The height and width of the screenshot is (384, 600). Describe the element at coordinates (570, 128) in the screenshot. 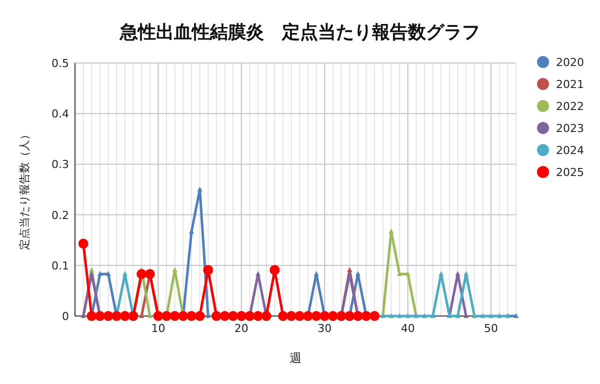

I see `legend-label: 2023` at that location.